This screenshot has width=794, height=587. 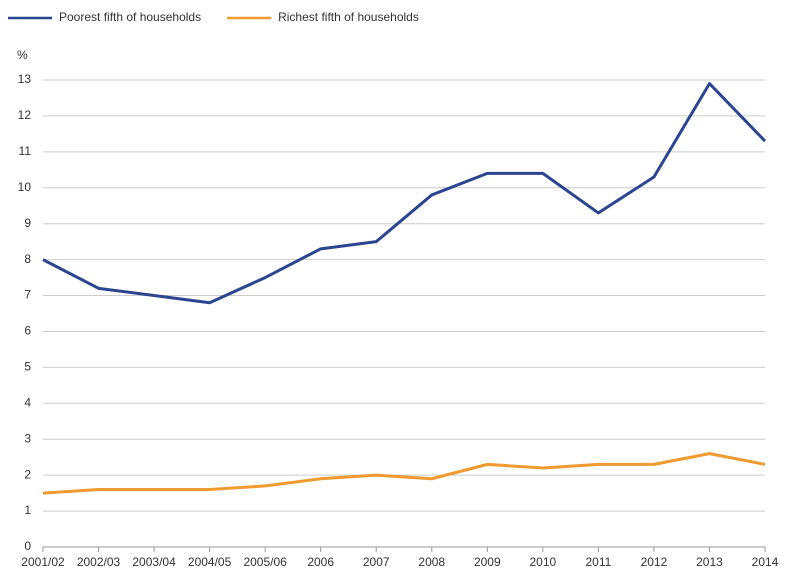 What do you see at coordinates (431, 562) in the screenshot?
I see `x-tick-label: 2008` at bounding box center [431, 562].